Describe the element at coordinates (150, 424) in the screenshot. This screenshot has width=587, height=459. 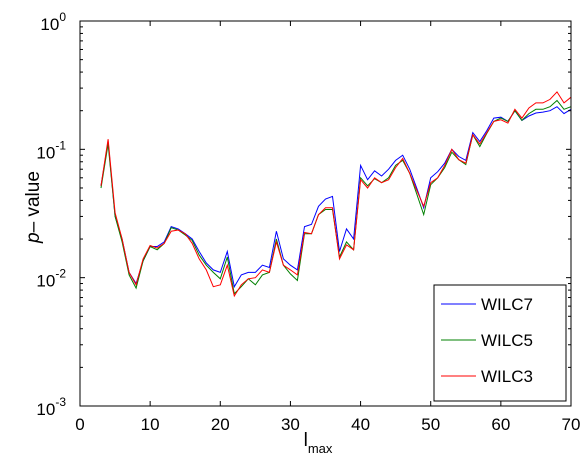
I see `x-tick-label: 10` at that location.